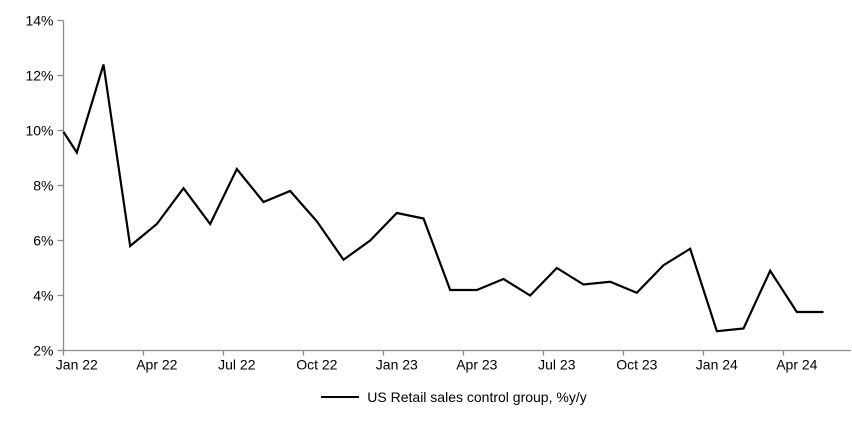 The image size is (852, 423). What do you see at coordinates (476, 365) in the screenshot?
I see `x-tick-label: Apr 23` at bounding box center [476, 365].